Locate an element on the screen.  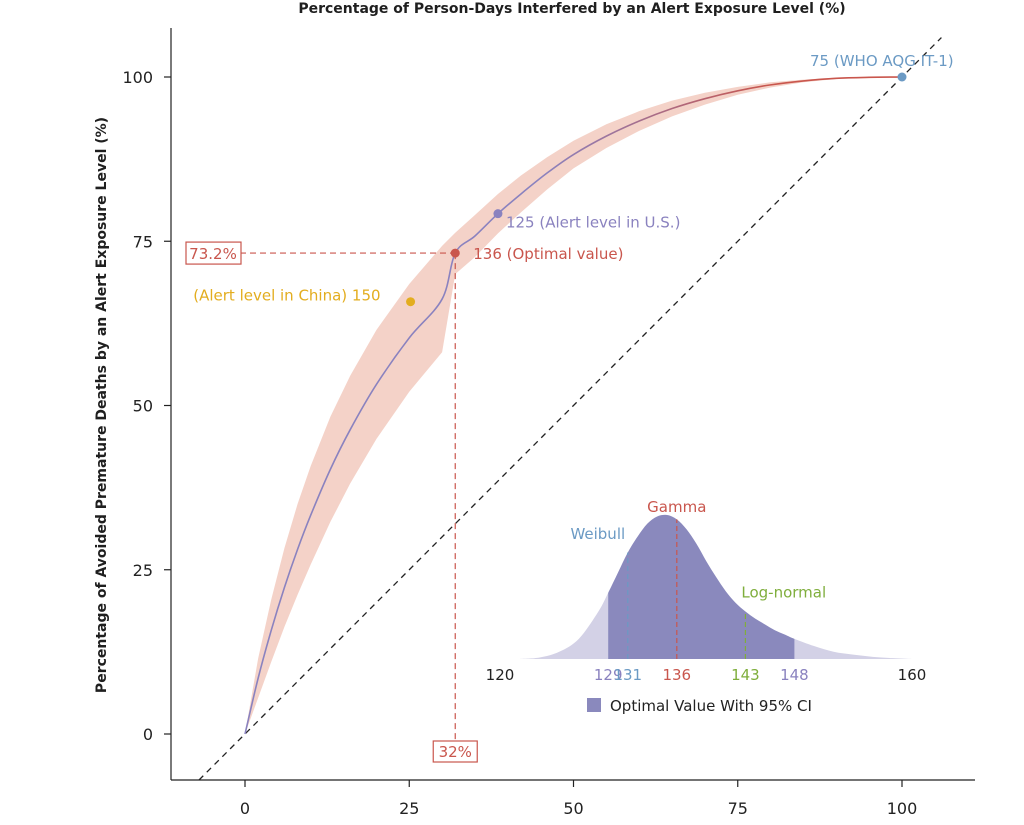
y-tick-label: 75 is located at coordinates (143, 241).